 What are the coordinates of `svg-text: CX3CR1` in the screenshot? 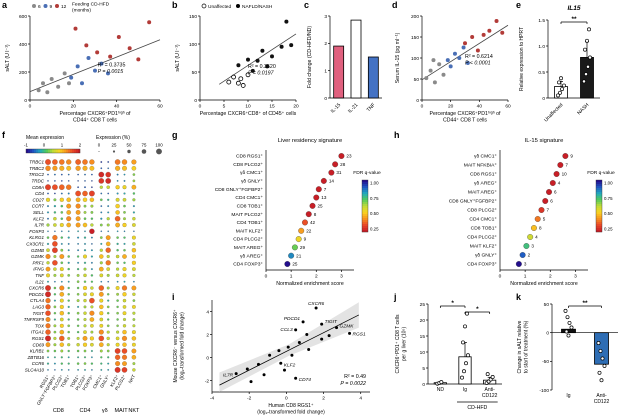 It's located at (35, 244).